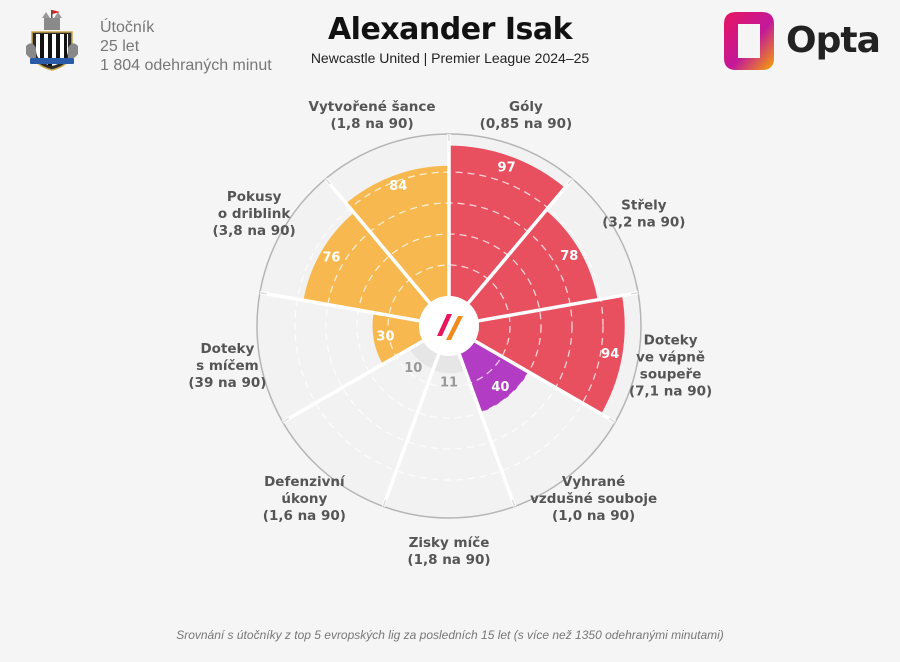 This screenshot has height=662, width=900. I want to click on category-label-2: Střely (3,2 na 90), so click(643, 214).